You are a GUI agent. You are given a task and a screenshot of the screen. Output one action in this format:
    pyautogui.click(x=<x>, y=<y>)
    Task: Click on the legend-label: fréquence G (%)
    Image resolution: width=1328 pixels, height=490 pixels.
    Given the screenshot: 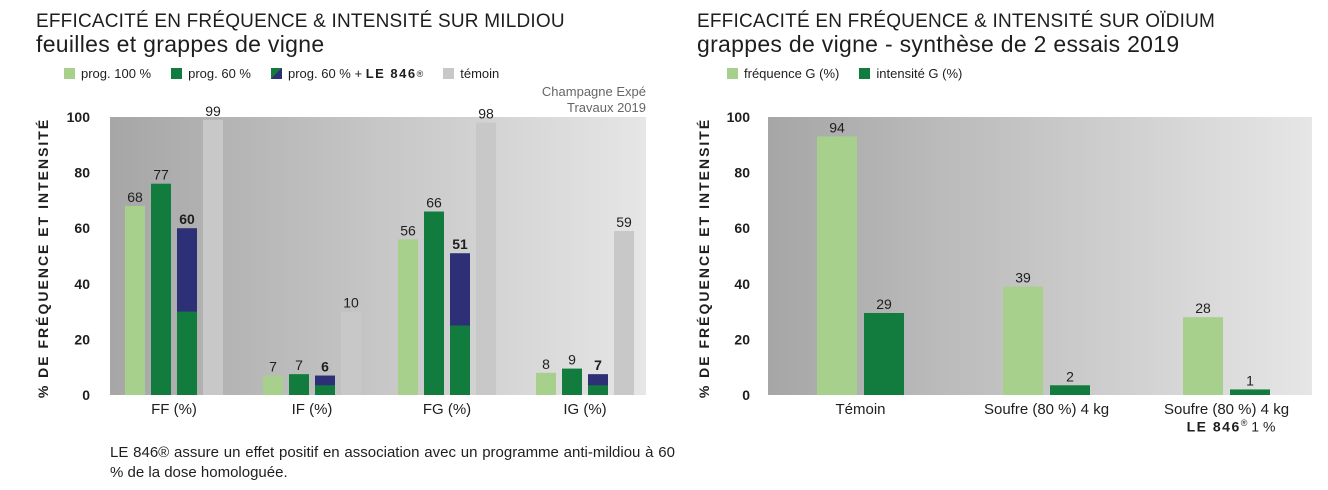 What is the action you would take?
    pyautogui.click(x=792, y=73)
    